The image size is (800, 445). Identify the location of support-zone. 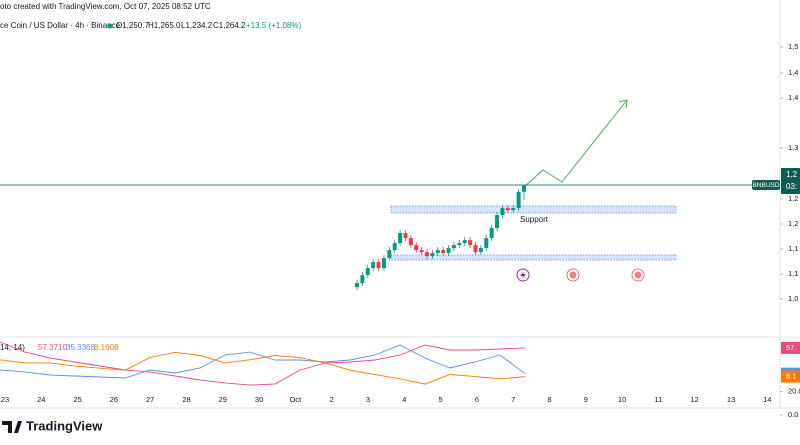
(533, 209).